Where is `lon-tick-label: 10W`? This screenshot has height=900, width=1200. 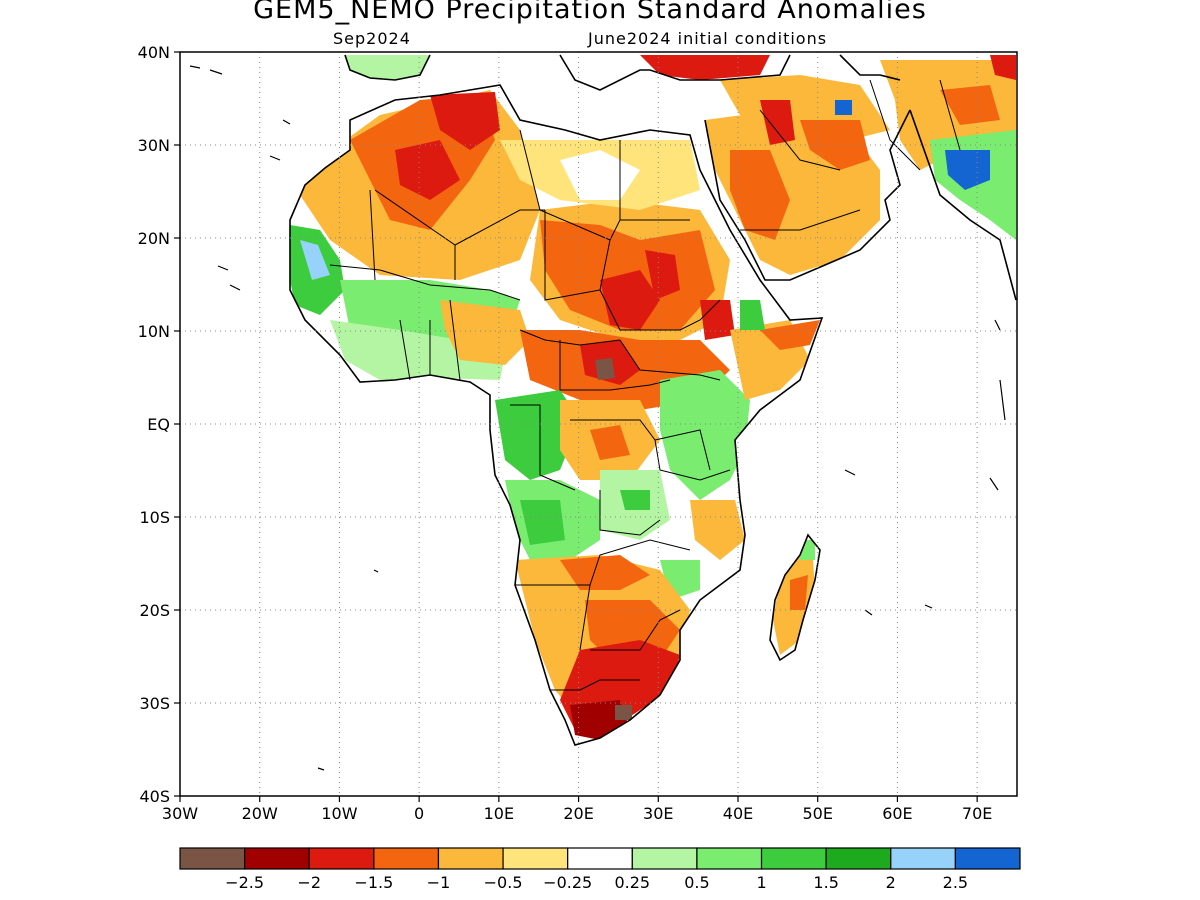
lon-tick-label: 10W is located at coordinates (339, 813).